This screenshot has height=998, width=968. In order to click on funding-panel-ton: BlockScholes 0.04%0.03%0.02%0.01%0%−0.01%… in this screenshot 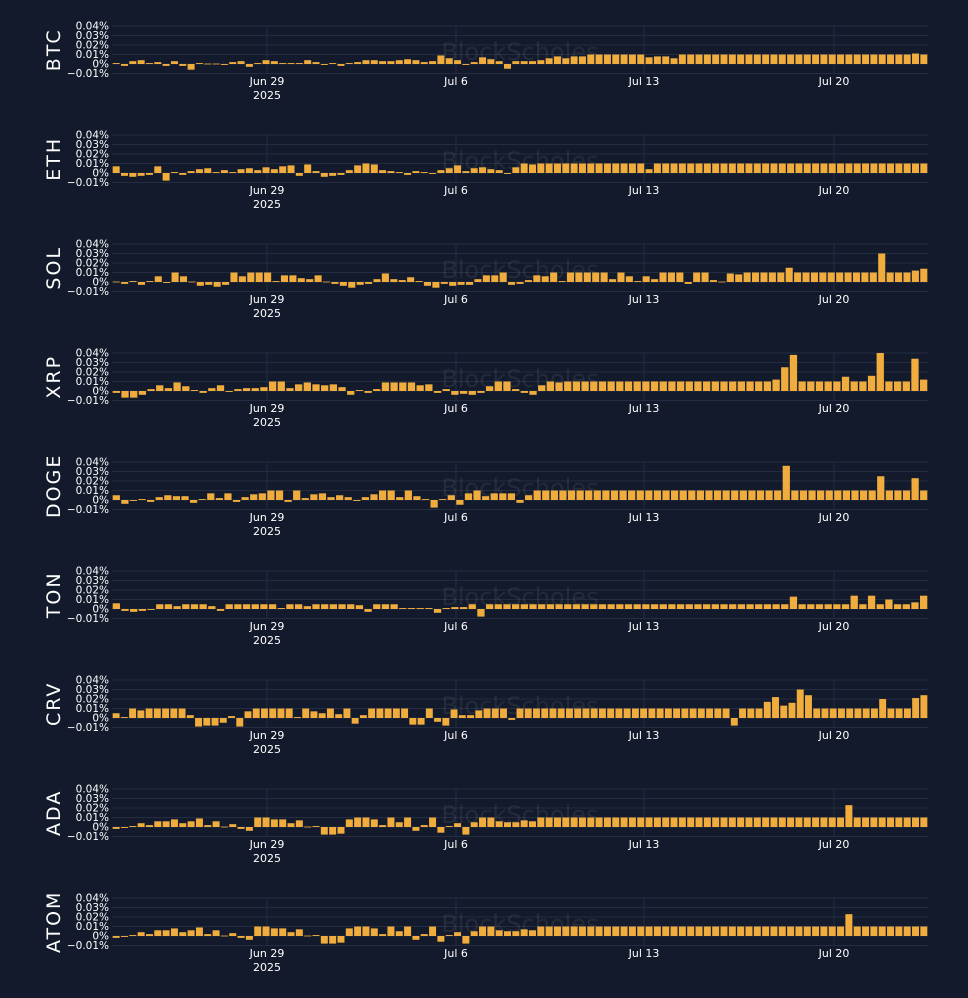, I will do `click(485, 606)`.